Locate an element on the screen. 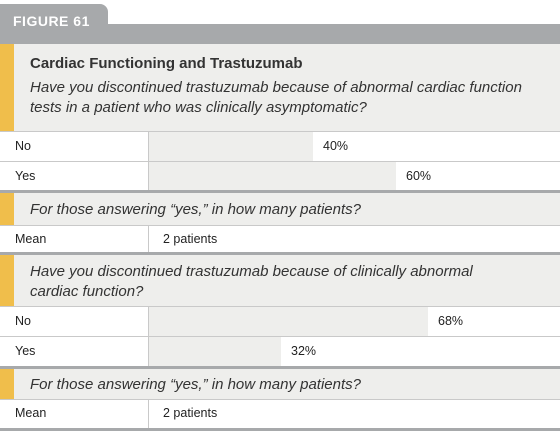 The height and width of the screenshot is (431, 560). q2-label-no: No is located at coordinates (23, 321).